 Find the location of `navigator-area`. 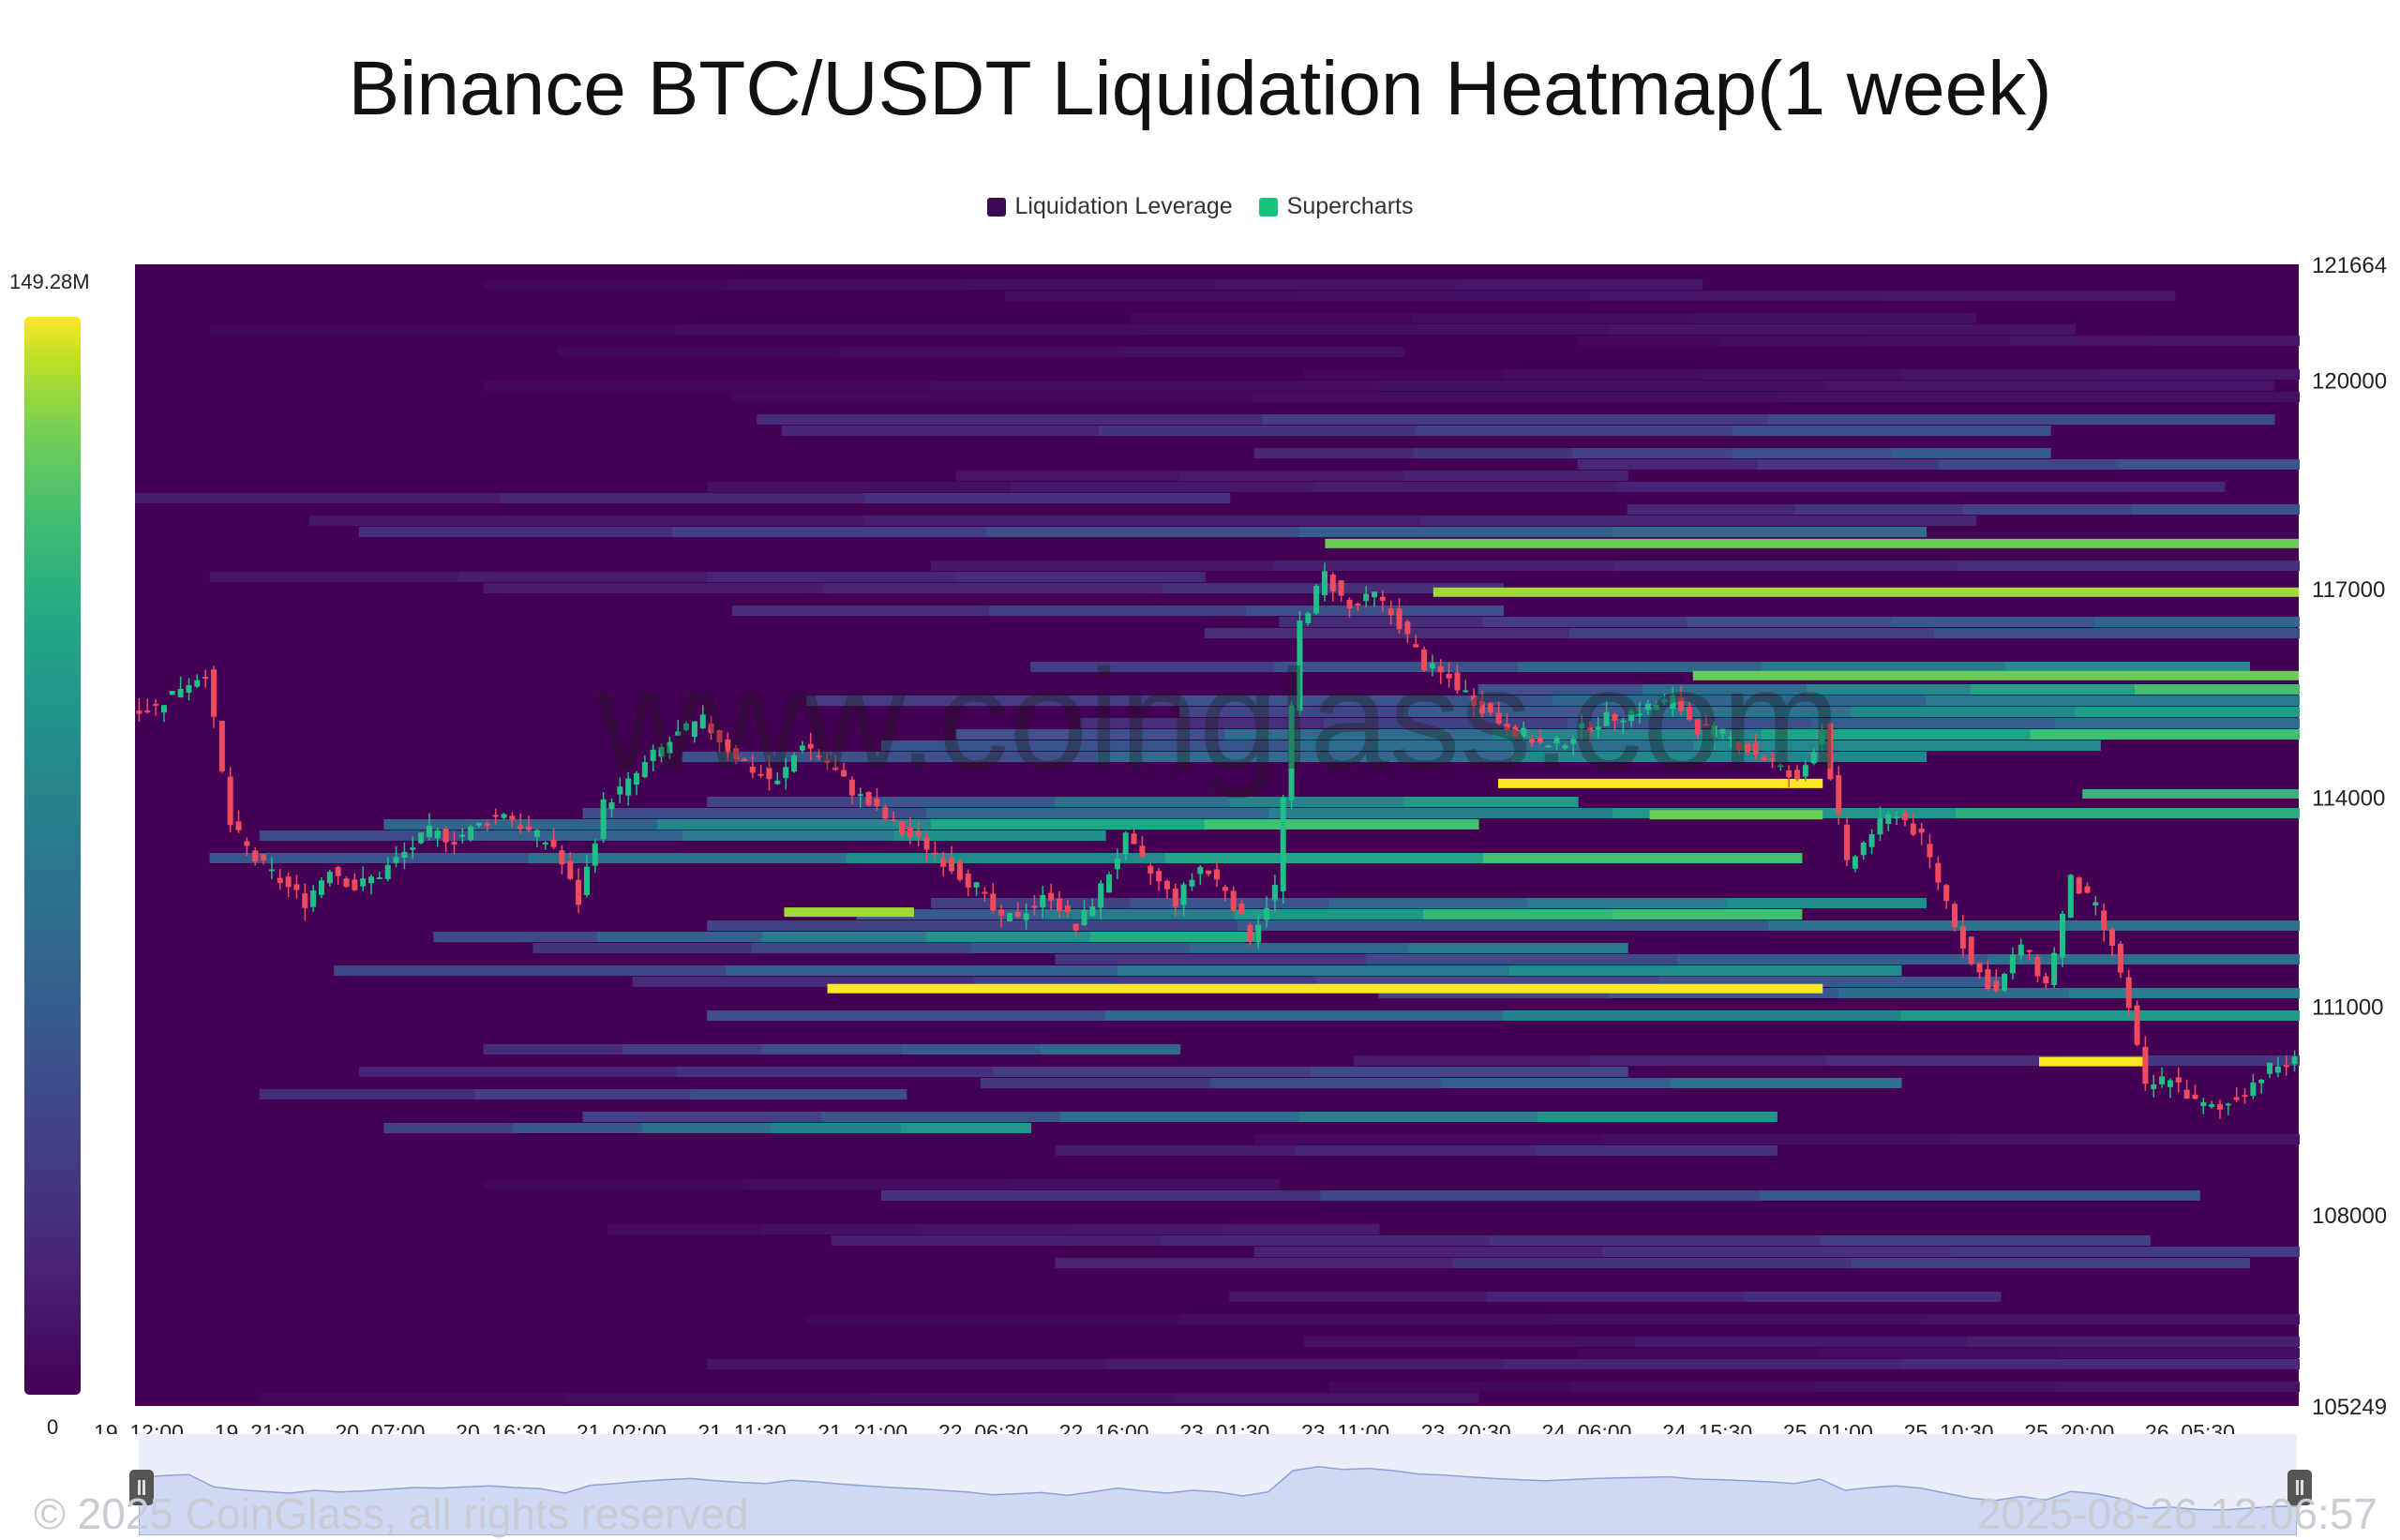

navigator-area is located at coordinates (1218, 1501).